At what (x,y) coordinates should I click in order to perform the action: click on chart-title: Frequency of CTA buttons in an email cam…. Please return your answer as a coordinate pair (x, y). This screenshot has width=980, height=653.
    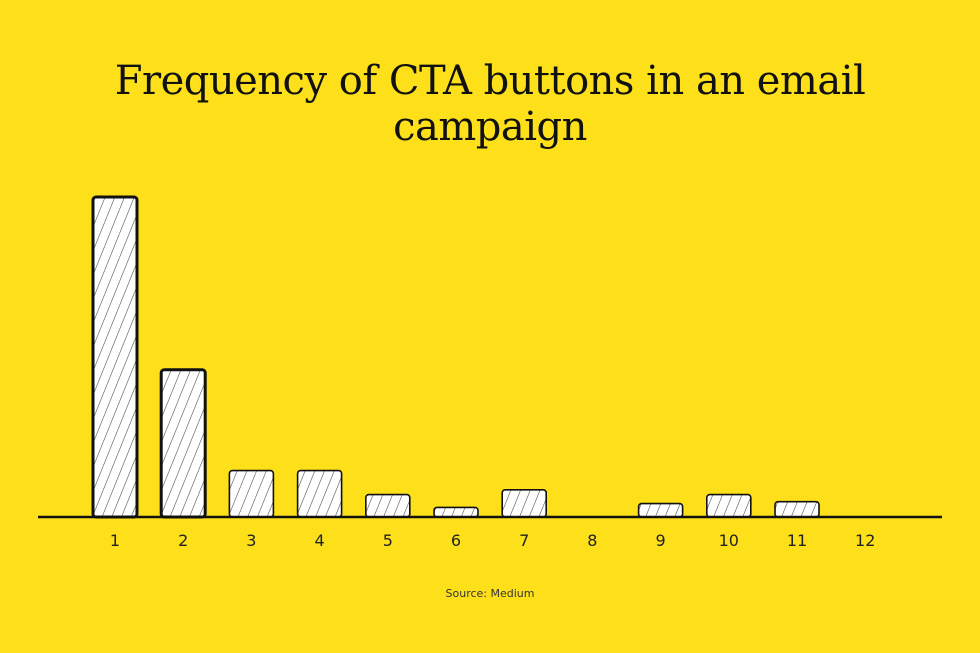
    Looking at the image, I should click on (490, 104).